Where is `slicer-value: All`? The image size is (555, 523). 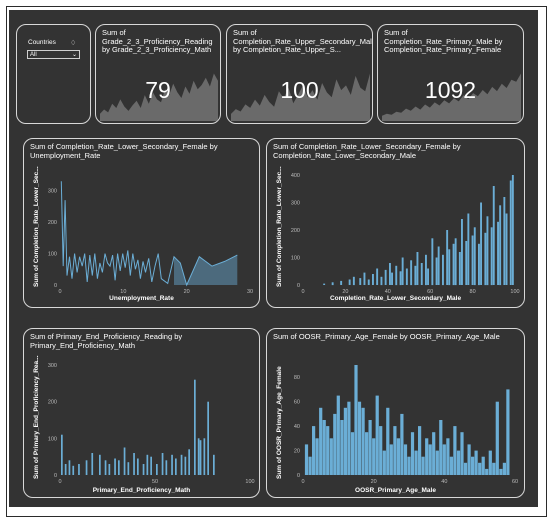 slicer-value: All is located at coordinates (33, 55).